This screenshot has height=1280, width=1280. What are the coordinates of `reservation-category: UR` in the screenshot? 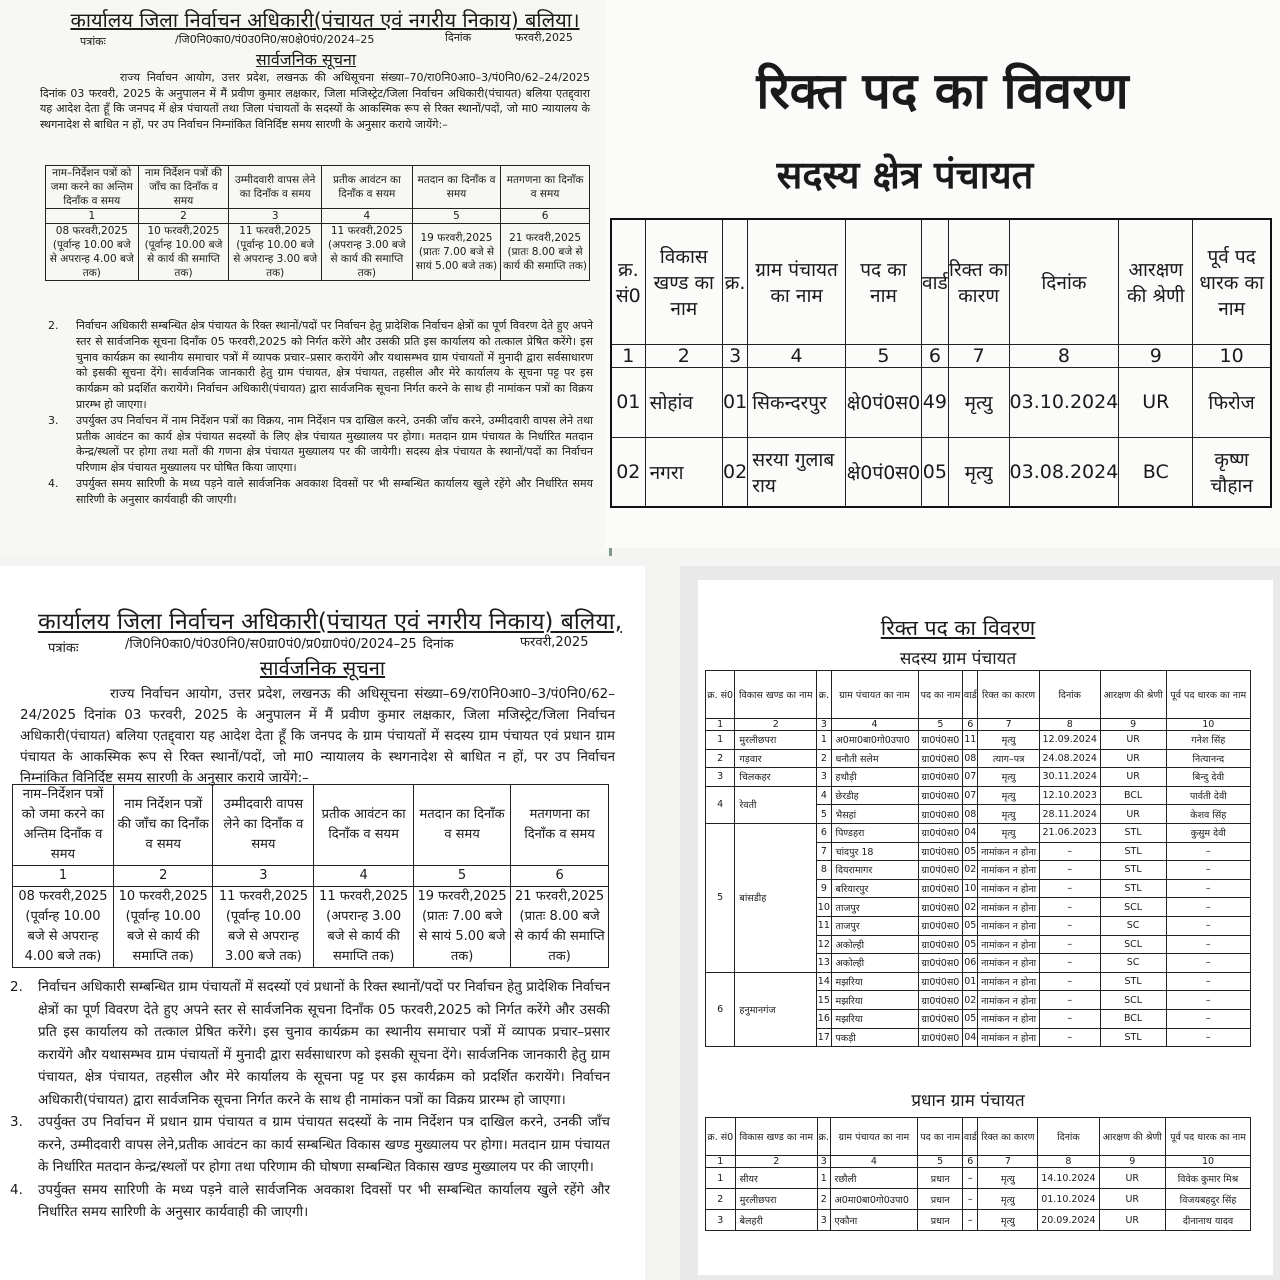 It's located at (1133, 814).